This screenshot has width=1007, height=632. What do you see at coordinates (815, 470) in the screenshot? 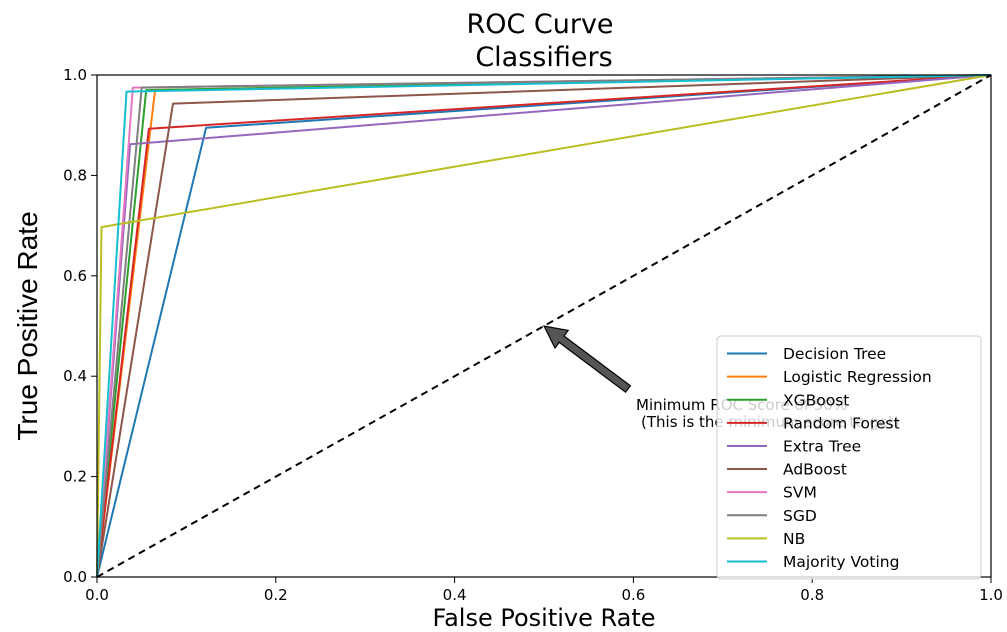
I see `legend-label: AdBoost` at bounding box center [815, 470].